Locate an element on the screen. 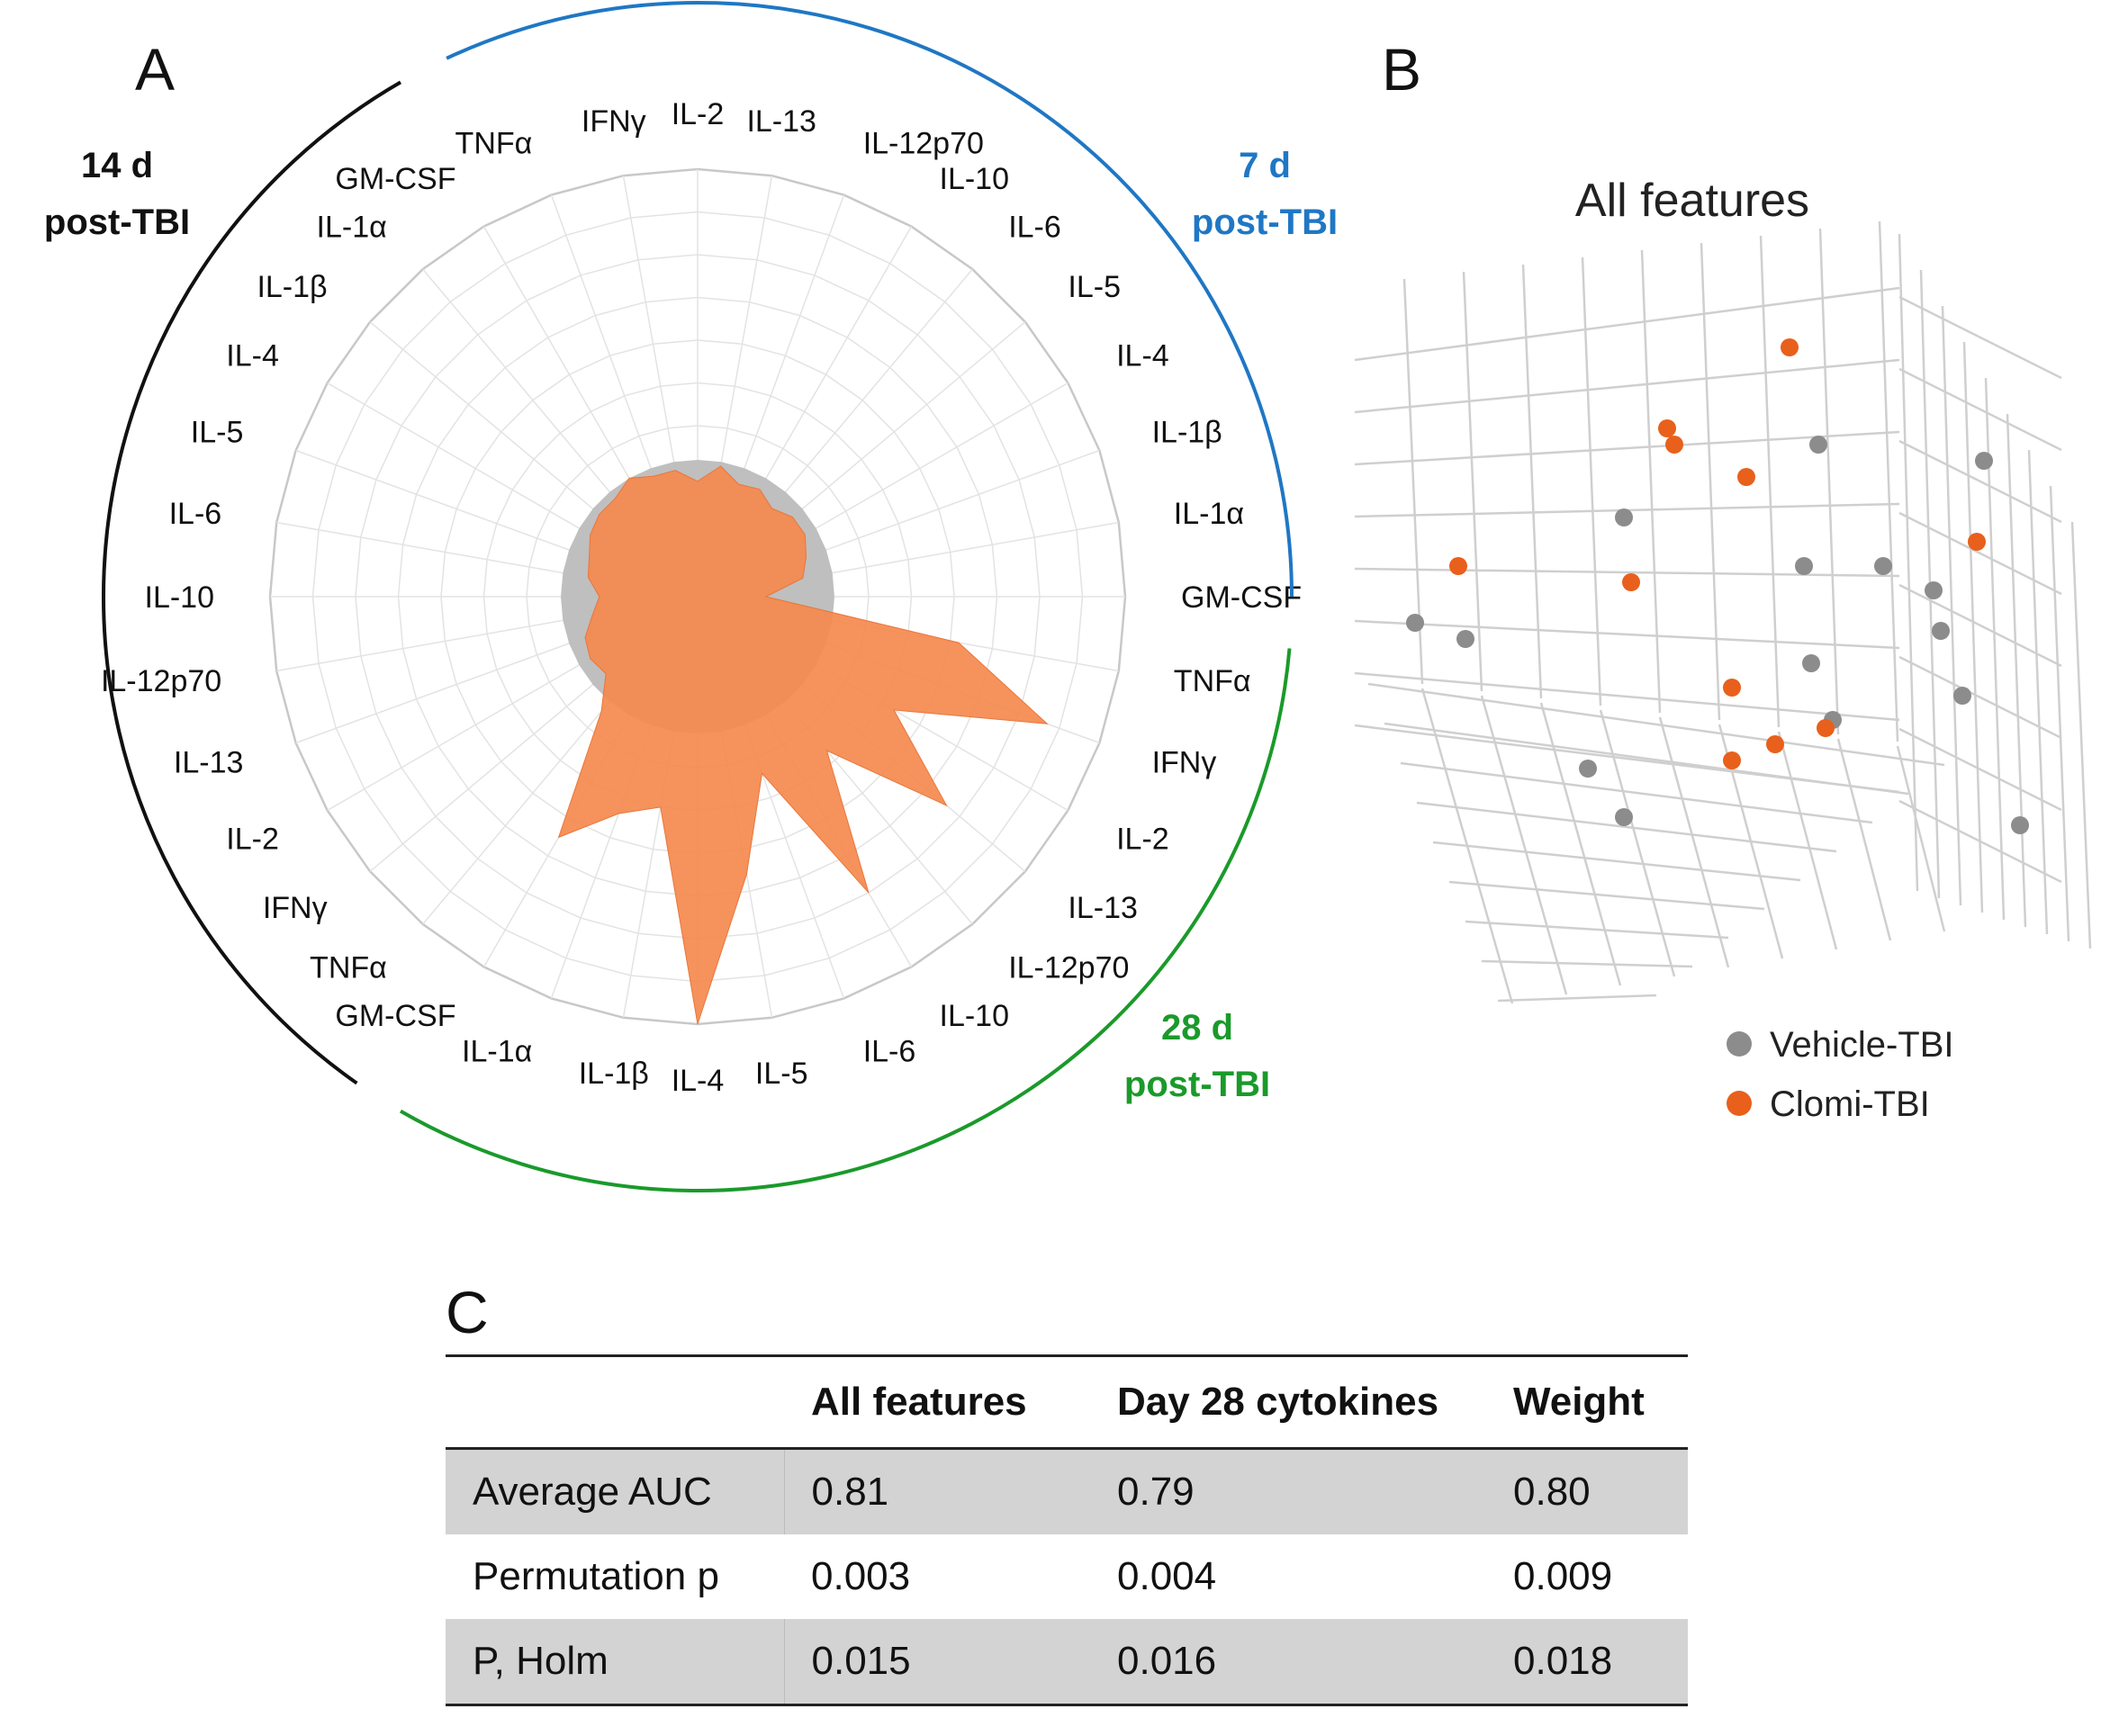 The image size is (2101, 1736). scatter-title: All features is located at coordinates (1692, 201).